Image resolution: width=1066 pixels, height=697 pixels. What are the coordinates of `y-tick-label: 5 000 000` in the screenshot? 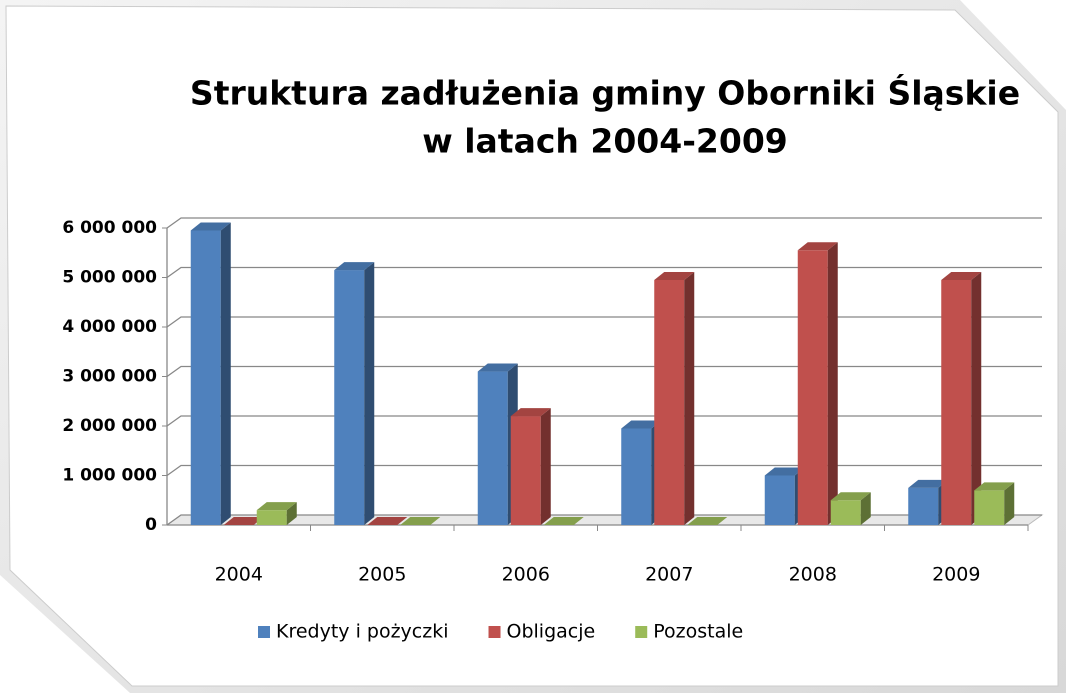 It's located at (109, 278).